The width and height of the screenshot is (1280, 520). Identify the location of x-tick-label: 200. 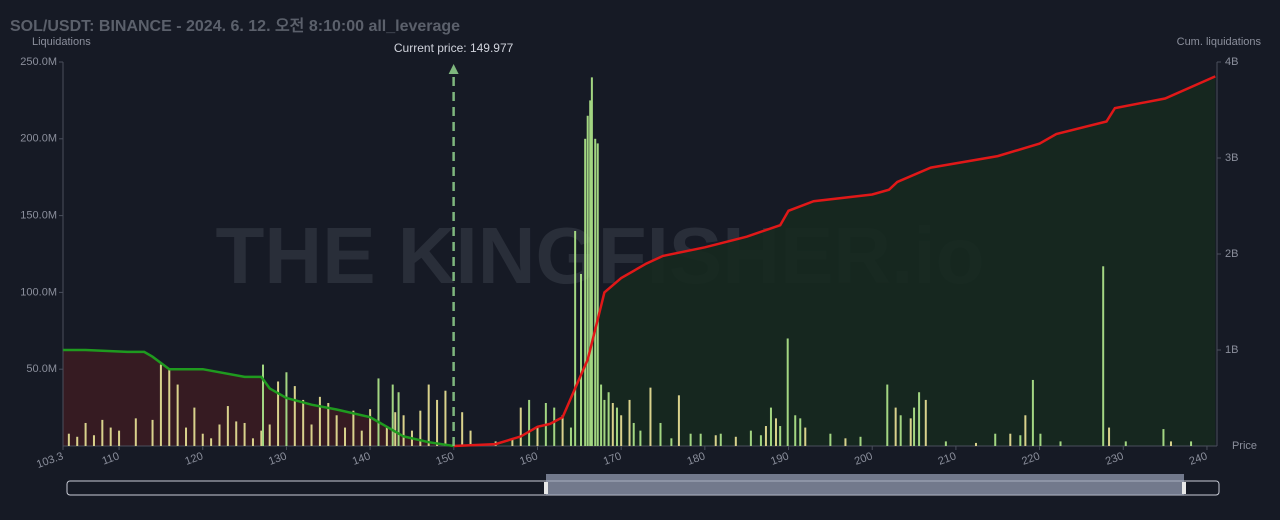
(863, 459).